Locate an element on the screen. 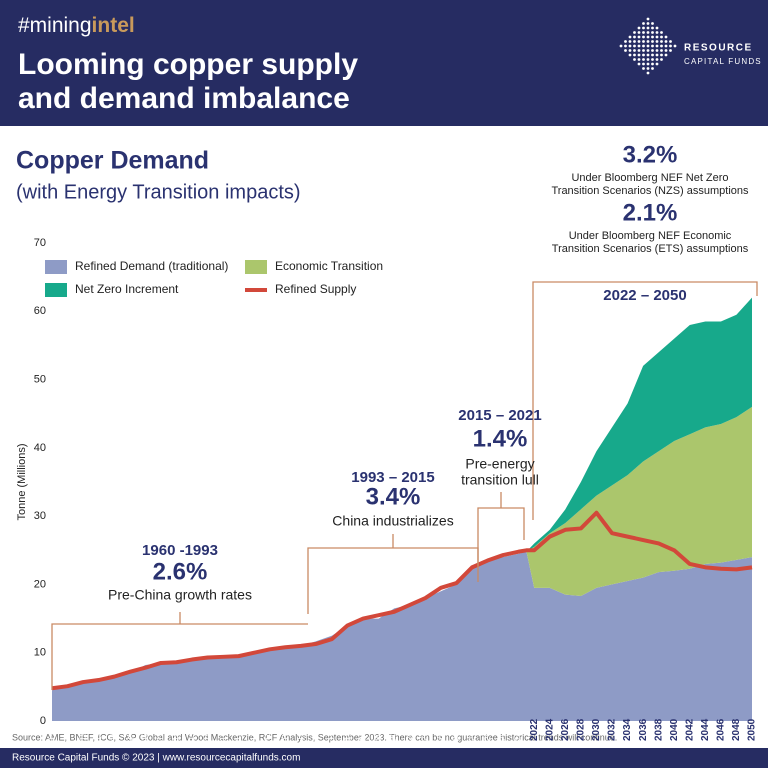 The height and width of the screenshot is (773, 768). x-tick-label: 1974 is located at coordinates (160, 731).